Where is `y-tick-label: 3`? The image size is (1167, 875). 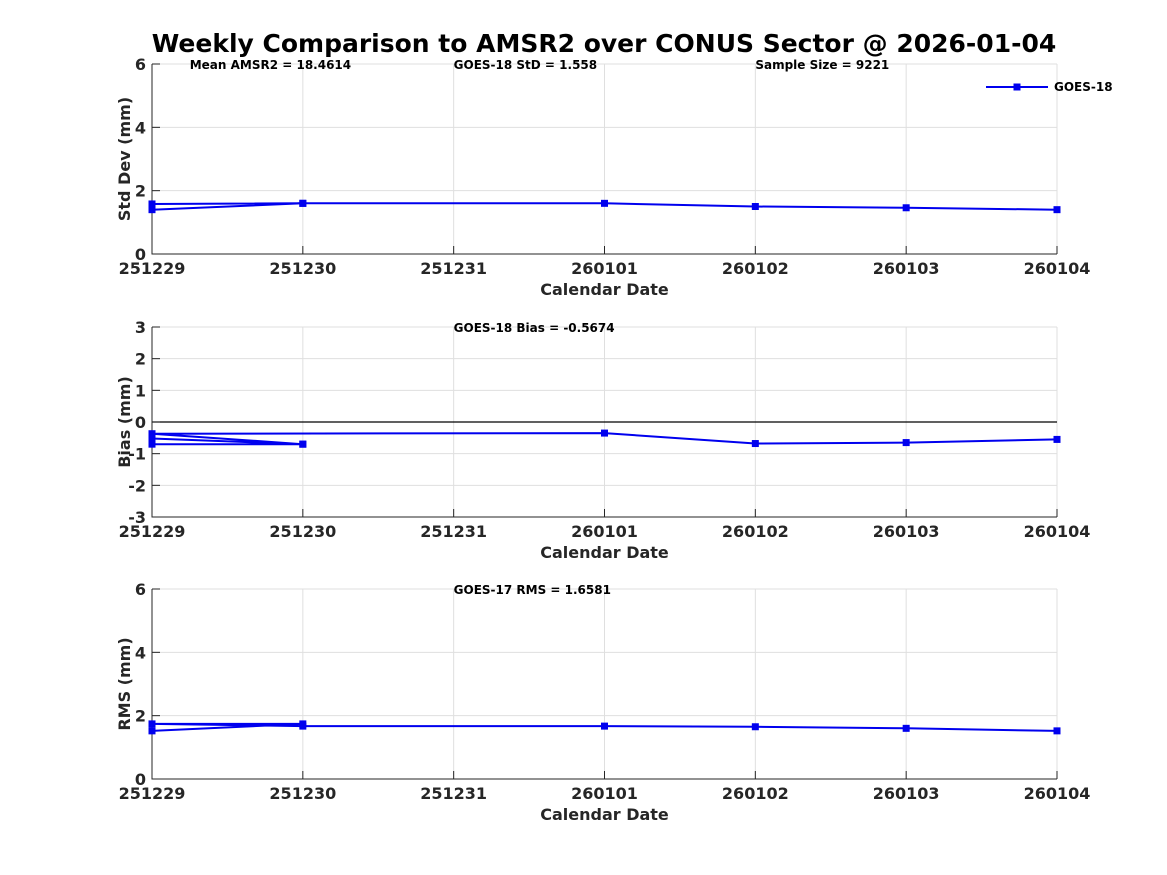
y-tick-label: 3 is located at coordinates (140, 327).